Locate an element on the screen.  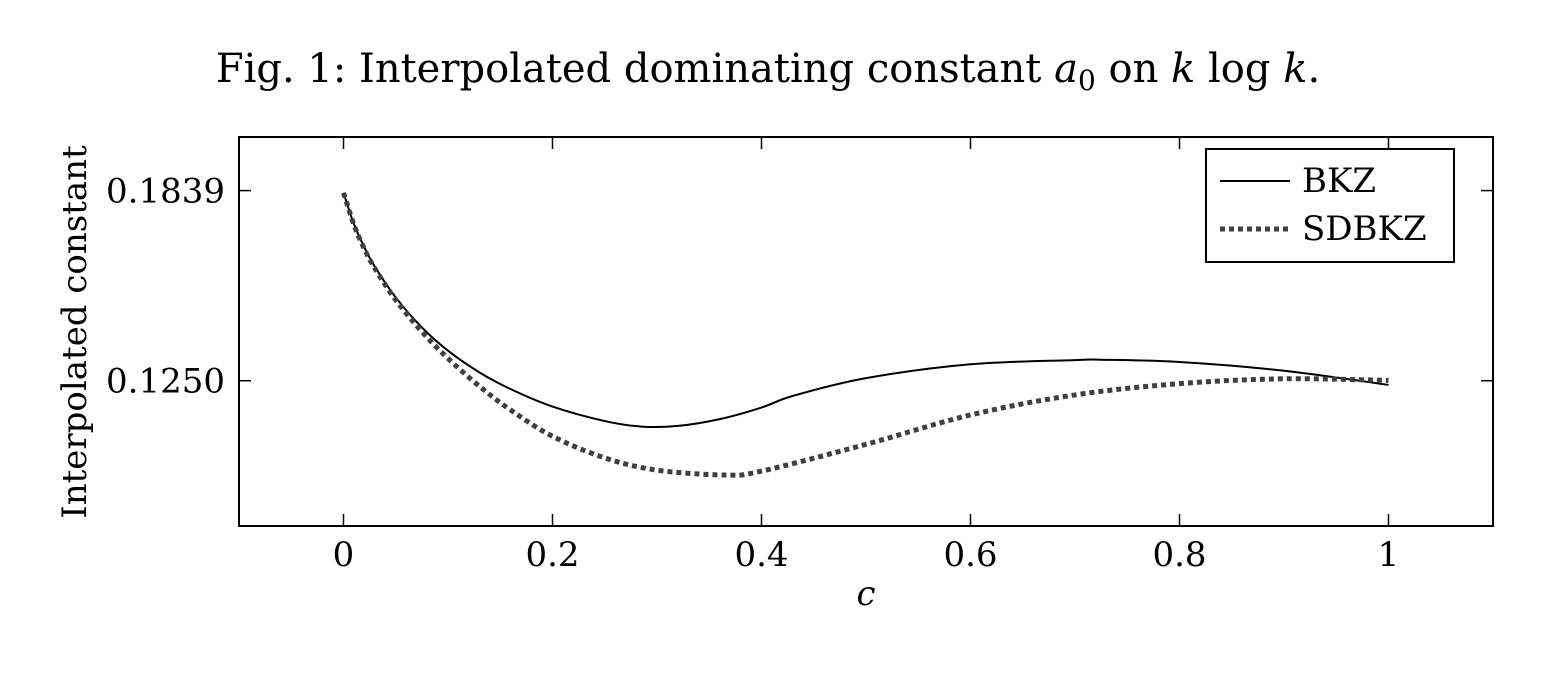
legend: BKZ SDBKZ is located at coordinates (1330, 205).